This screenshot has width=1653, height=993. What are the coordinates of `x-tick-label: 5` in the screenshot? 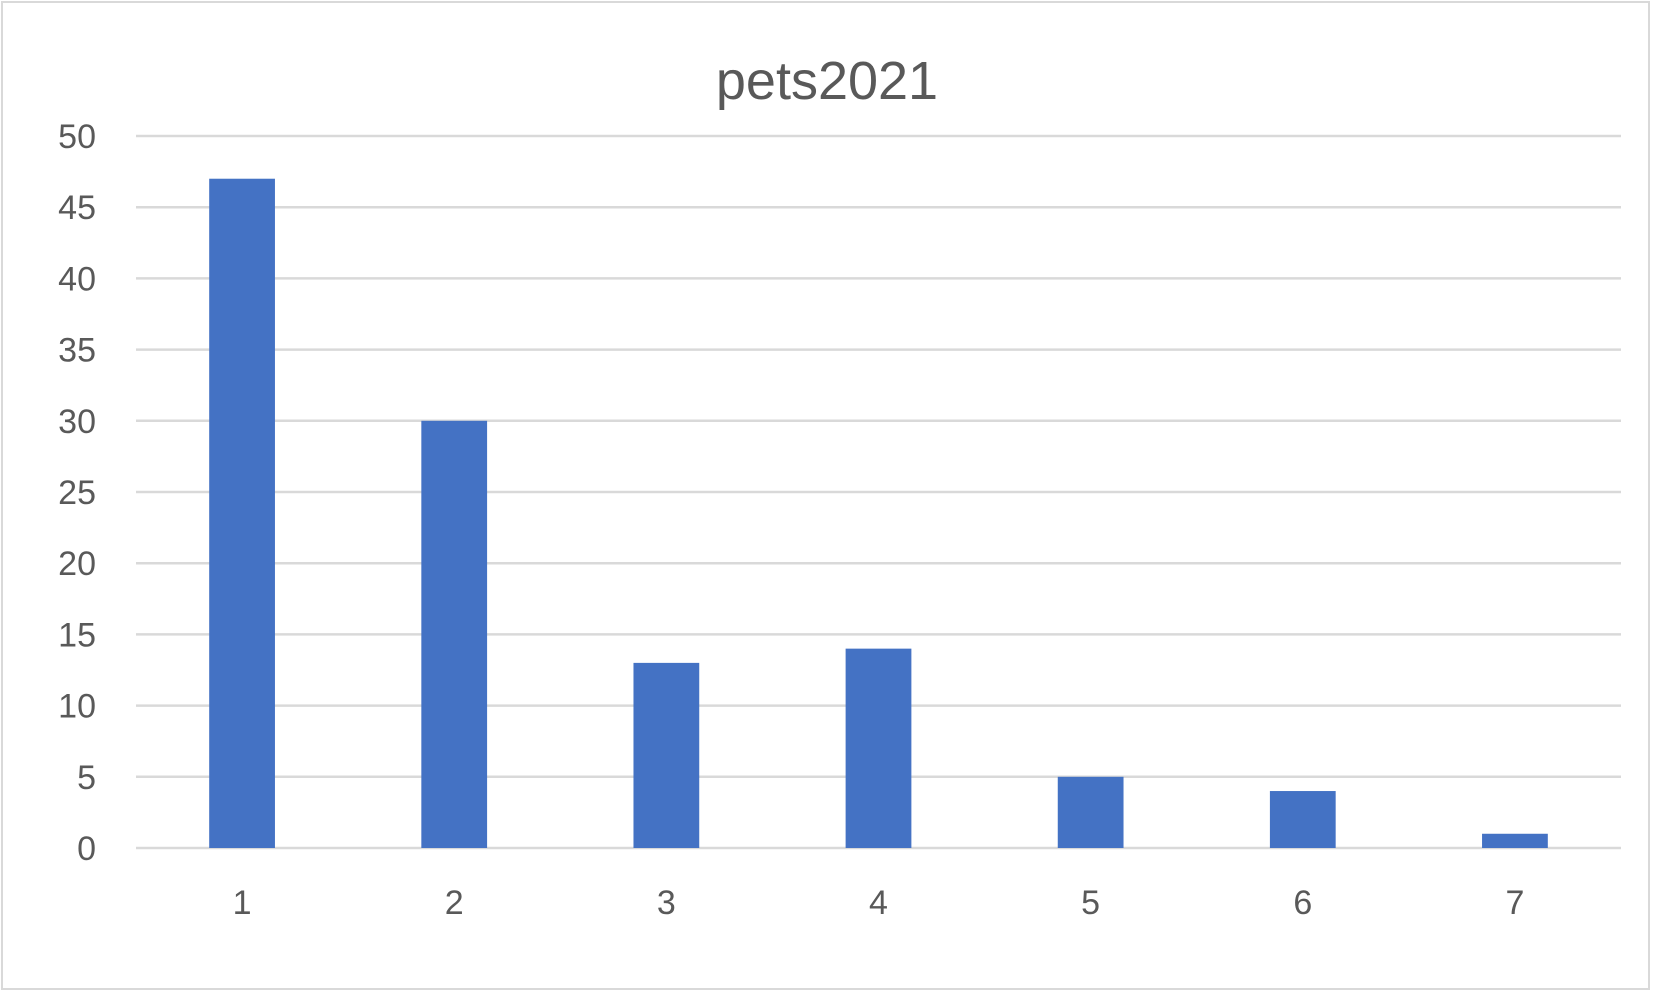 It's located at (1090, 903).